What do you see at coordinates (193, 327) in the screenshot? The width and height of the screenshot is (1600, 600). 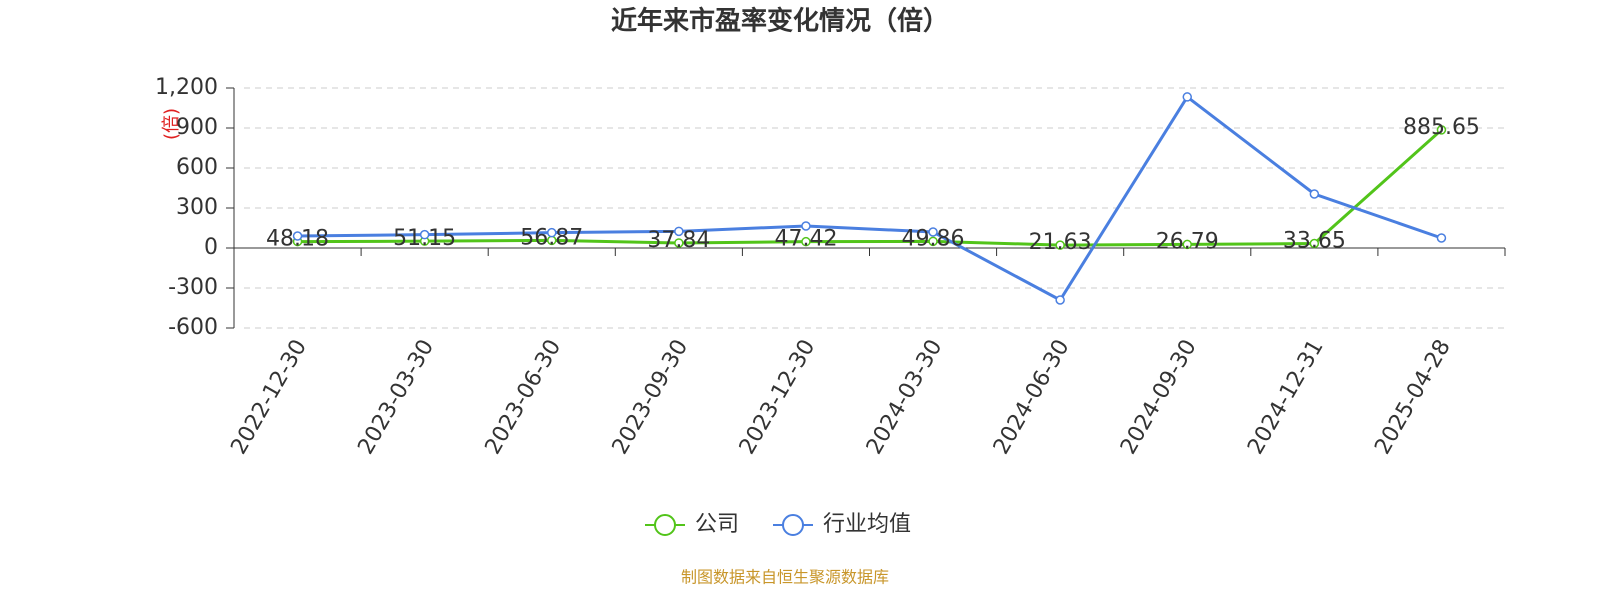 I see `y-tick-label: -600` at bounding box center [193, 327].